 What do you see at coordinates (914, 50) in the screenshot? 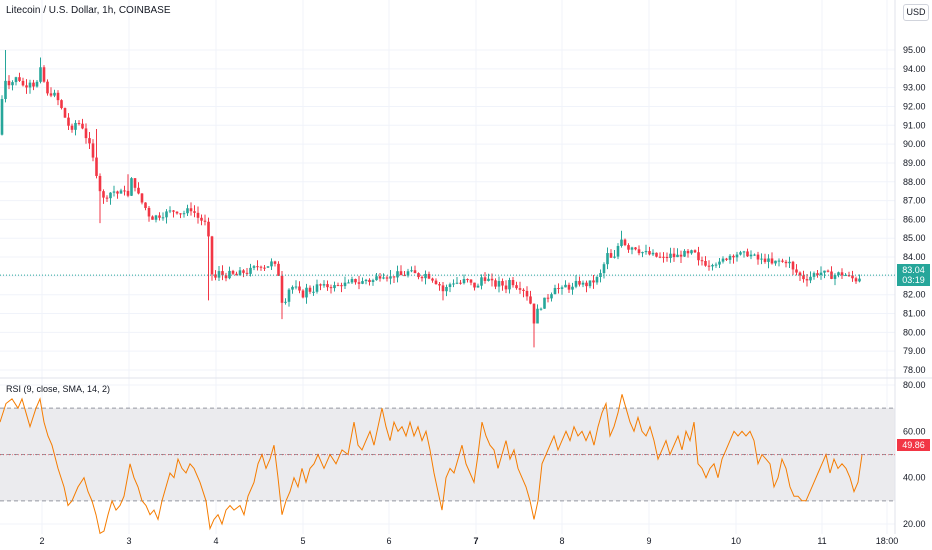
I see `price-tick-label: 95.00` at bounding box center [914, 50].